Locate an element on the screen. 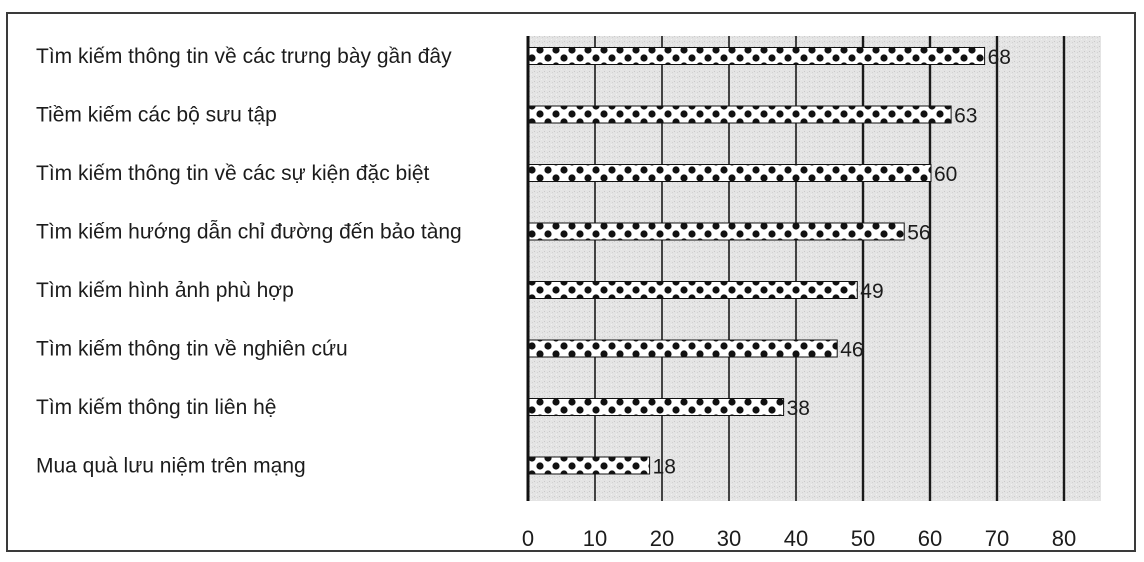 Image resolution: width=1144 pixels, height=562 pixels. x-tick-label-70: 70 is located at coordinates (997, 538).